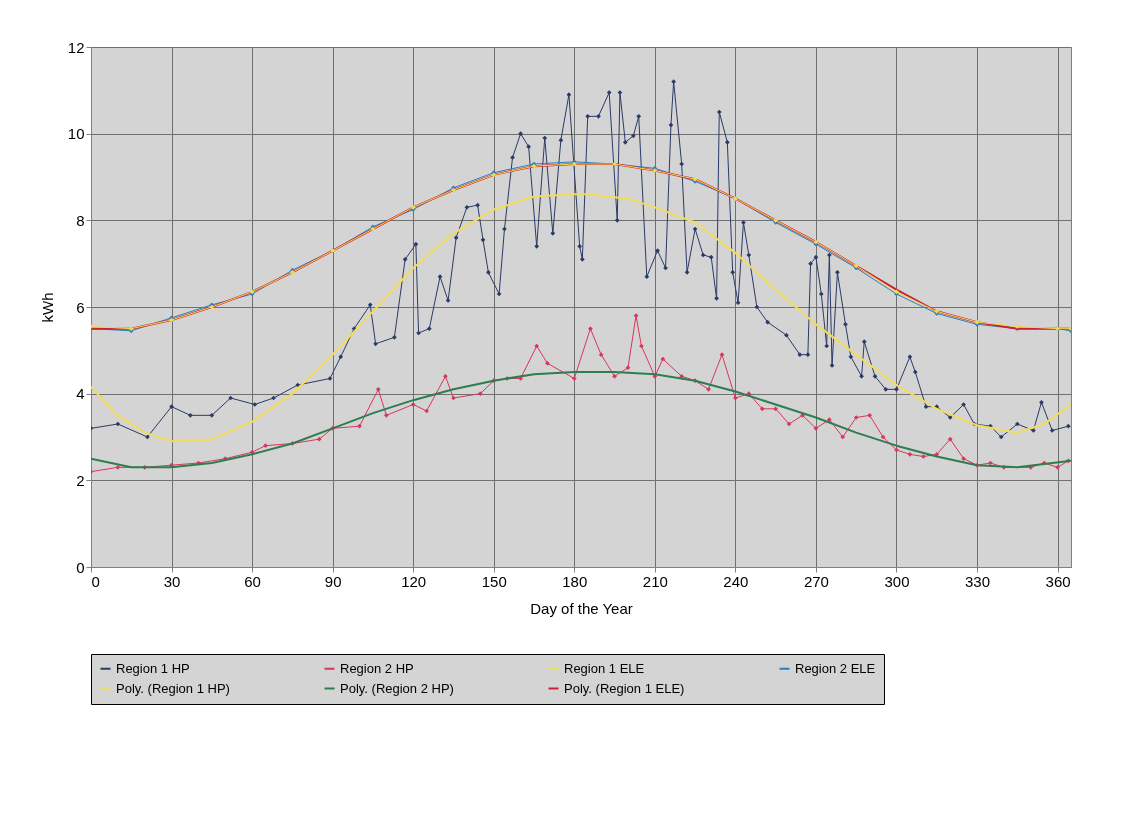  Describe the element at coordinates (494, 581) in the screenshot. I see `x-tick-label: 150` at that location.